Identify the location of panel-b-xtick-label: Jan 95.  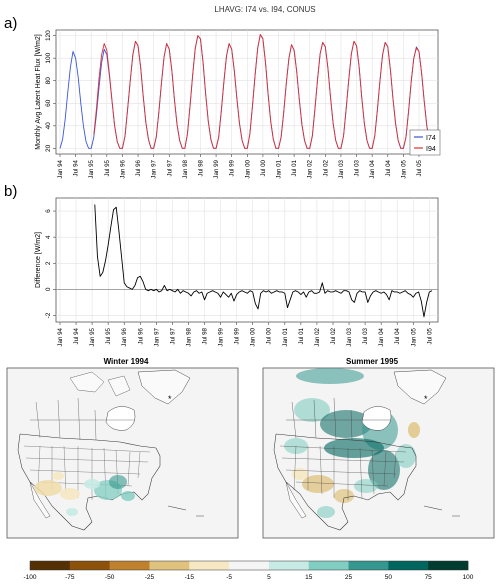
(92, 336).